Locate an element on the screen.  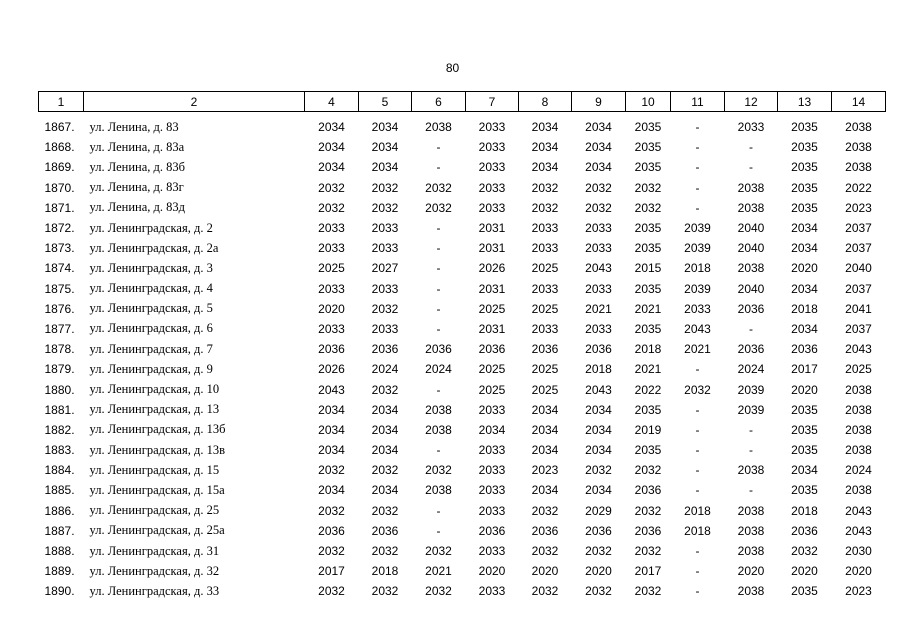
row-number-cell: 1882. is located at coordinates (59, 429).